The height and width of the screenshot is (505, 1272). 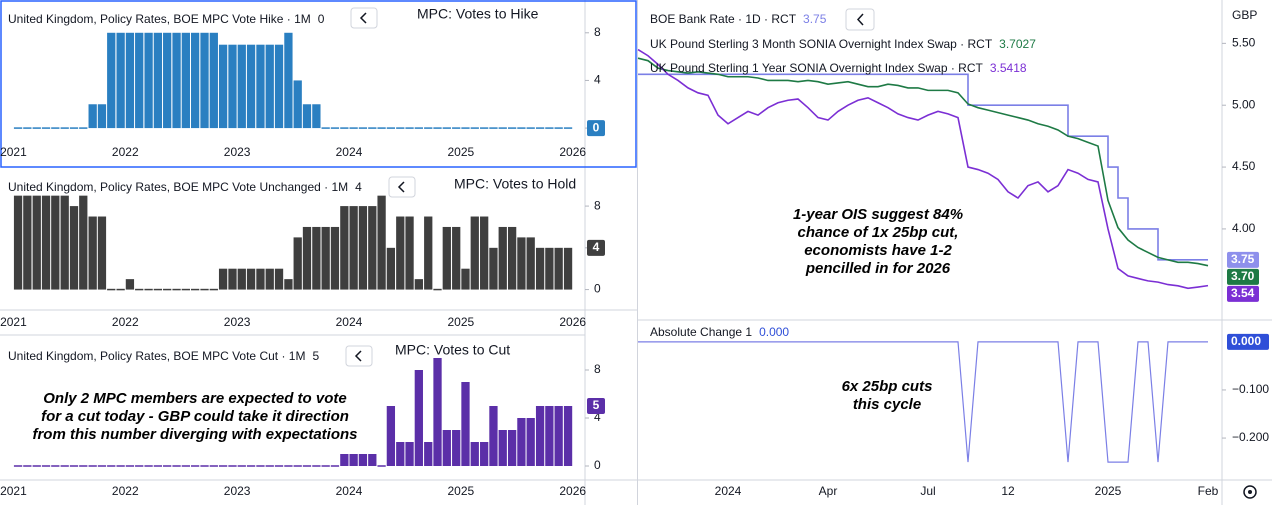 What do you see at coordinates (878, 250) in the screenshot?
I see `annotation: economists have 1-2` at bounding box center [878, 250].